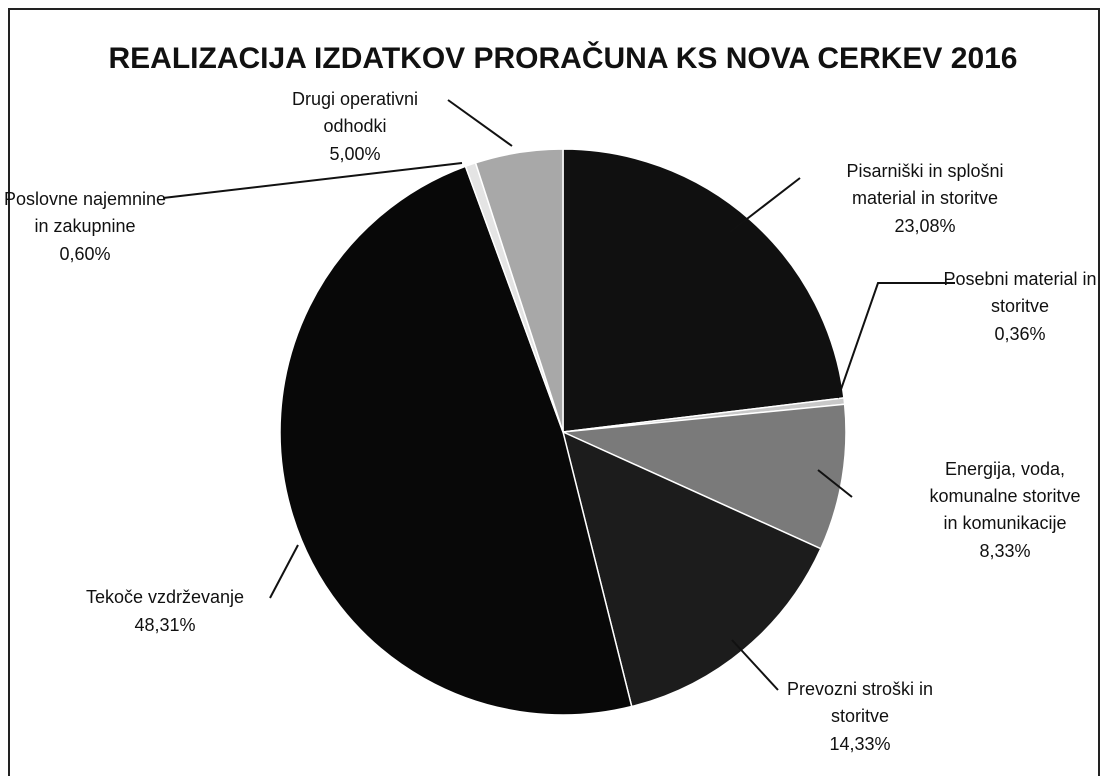 This screenshot has width=1102, height=776. Describe the element at coordinates (1005, 469) in the screenshot. I see `label-line: Energija, voda,` at that location.